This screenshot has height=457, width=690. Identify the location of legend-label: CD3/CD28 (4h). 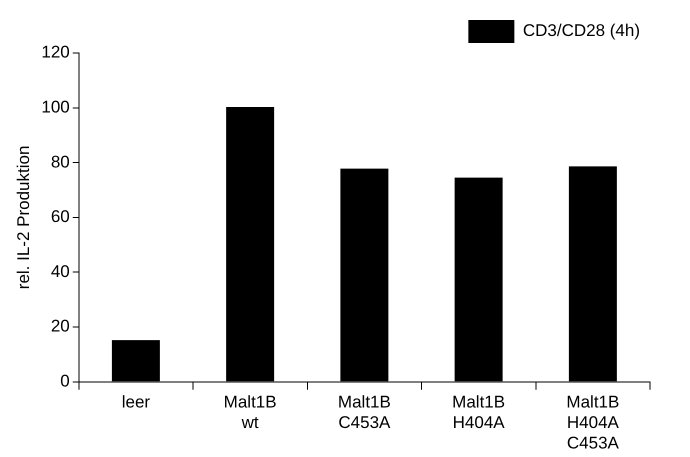
(581, 30).